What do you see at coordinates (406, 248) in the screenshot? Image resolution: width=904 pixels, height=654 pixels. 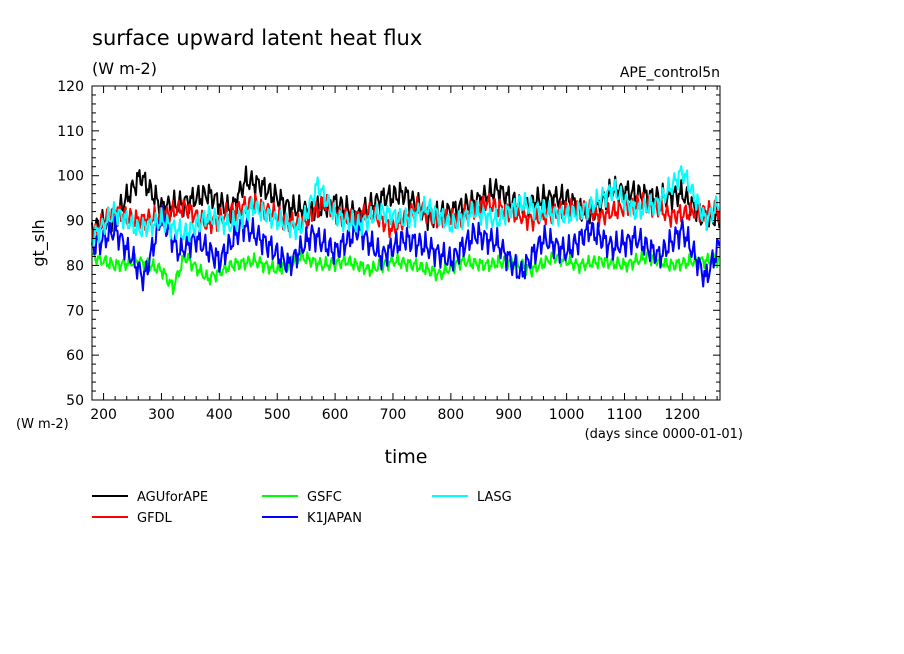 I see `series-line-k1japan` at bounding box center [406, 248].